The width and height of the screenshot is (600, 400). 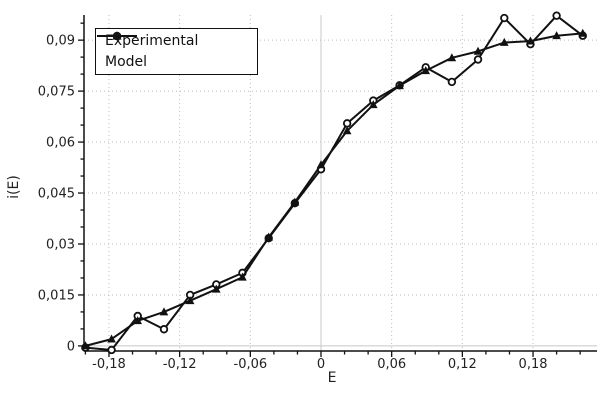 What do you see at coordinates (14, 187) in the screenshot?
I see `y-axis-title: i(E)` at bounding box center [14, 187].